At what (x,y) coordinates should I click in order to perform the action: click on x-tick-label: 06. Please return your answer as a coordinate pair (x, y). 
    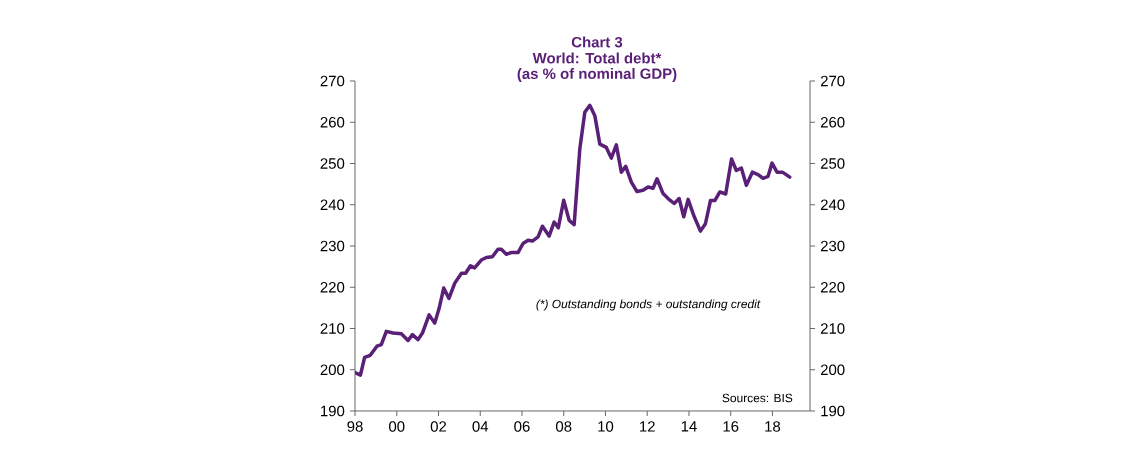
    Looking at the image, I should click on (522, 426).